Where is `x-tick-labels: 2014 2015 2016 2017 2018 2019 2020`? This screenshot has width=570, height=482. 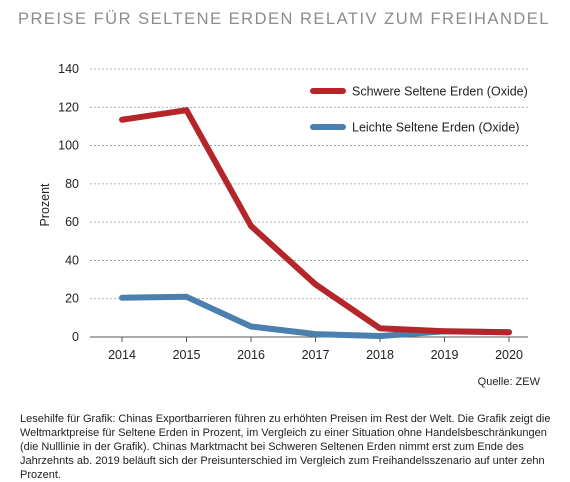 x-tick-labels: 2014 2015 2016 2017 2018 2019 2020 is located at coordinates (315, 355).